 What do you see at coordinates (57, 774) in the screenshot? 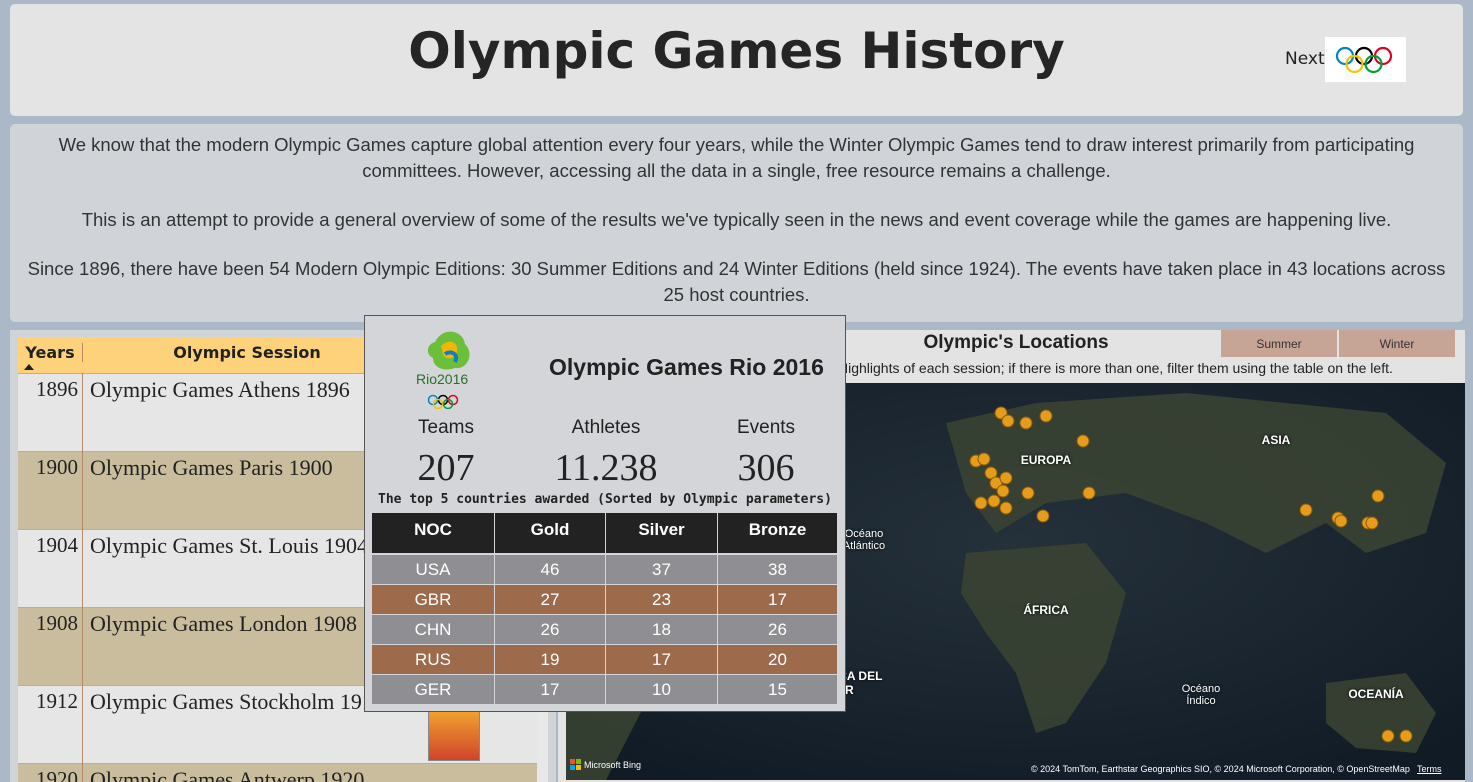
I see `year-cell: 1920` at bounding box center [57, 774].